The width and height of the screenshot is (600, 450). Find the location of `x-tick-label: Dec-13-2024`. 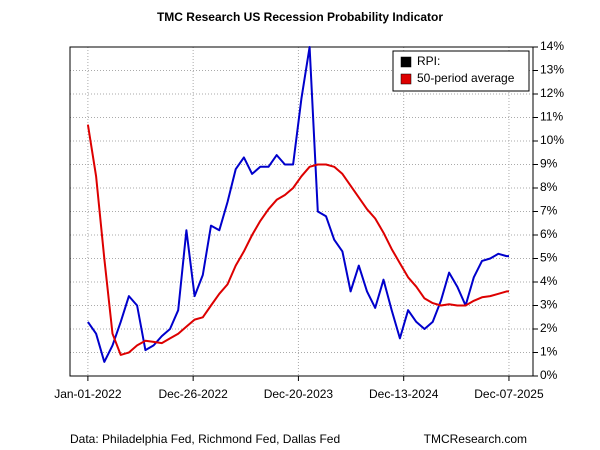

x-tick-label: Dec-13-2024 is located at coordinates (404, 394).